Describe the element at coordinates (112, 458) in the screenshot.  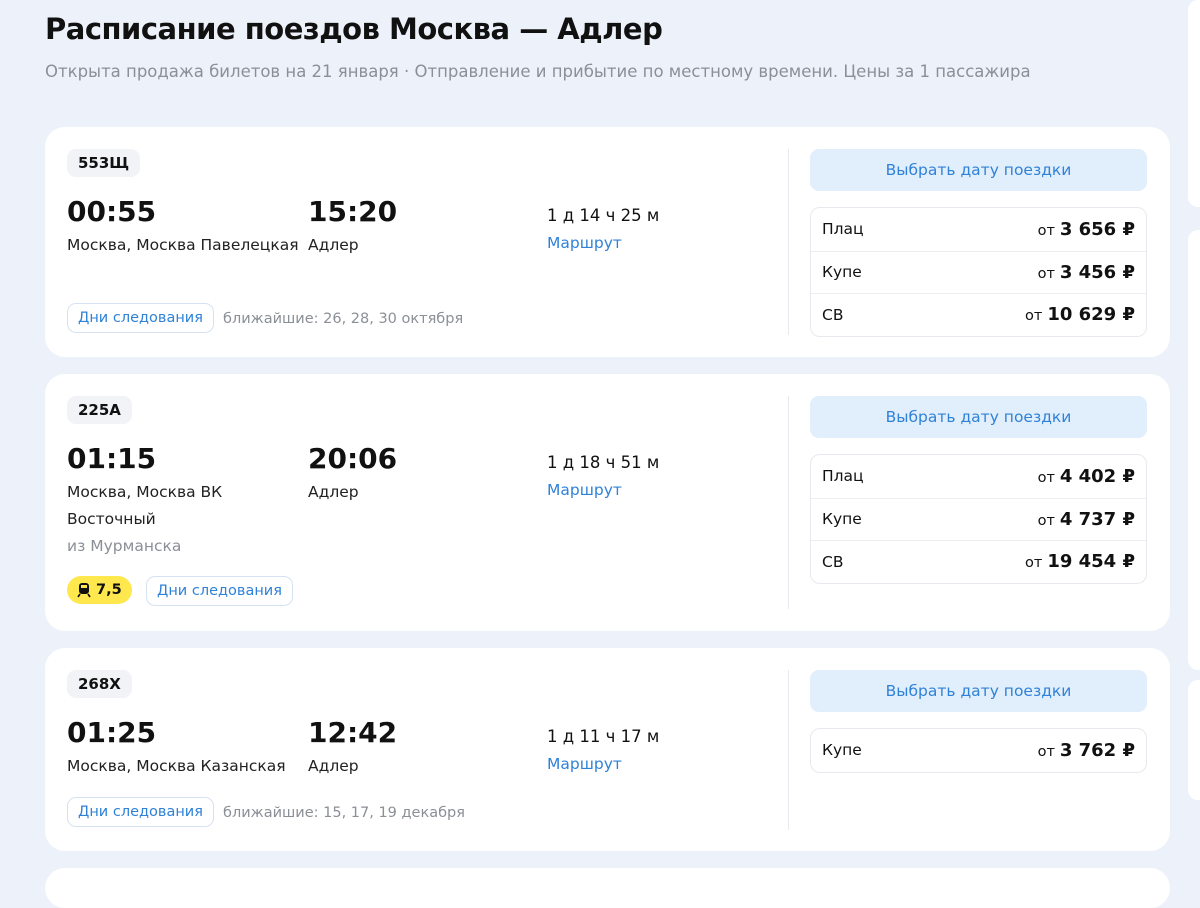
I see `departure-time: 01:15` at that location.